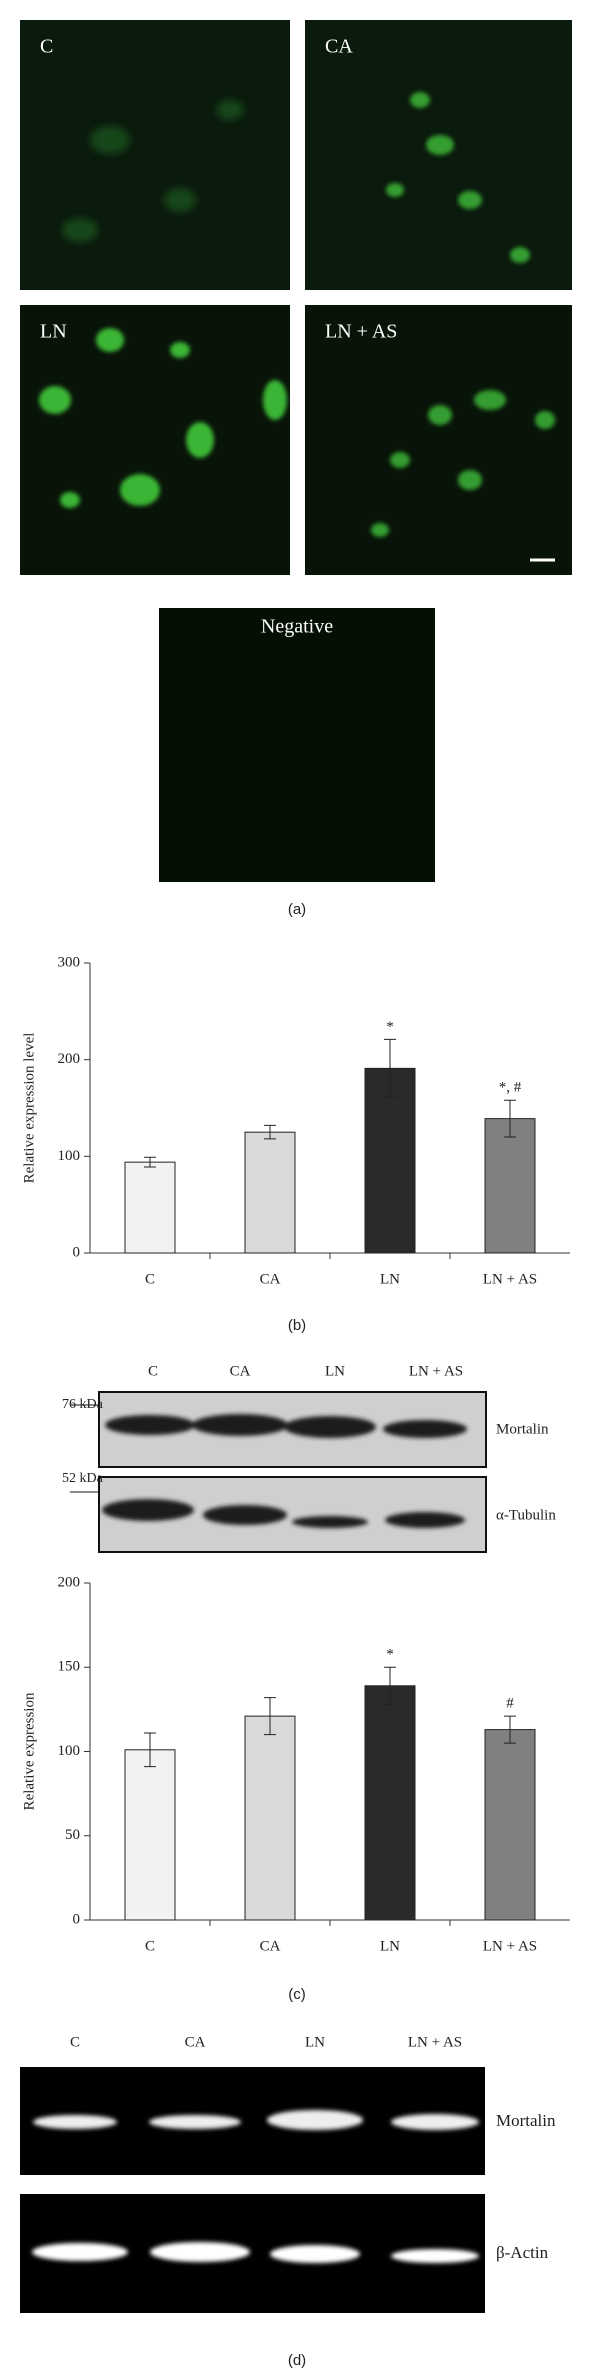  I want to click on panel-label: (a), so click(297, 909).